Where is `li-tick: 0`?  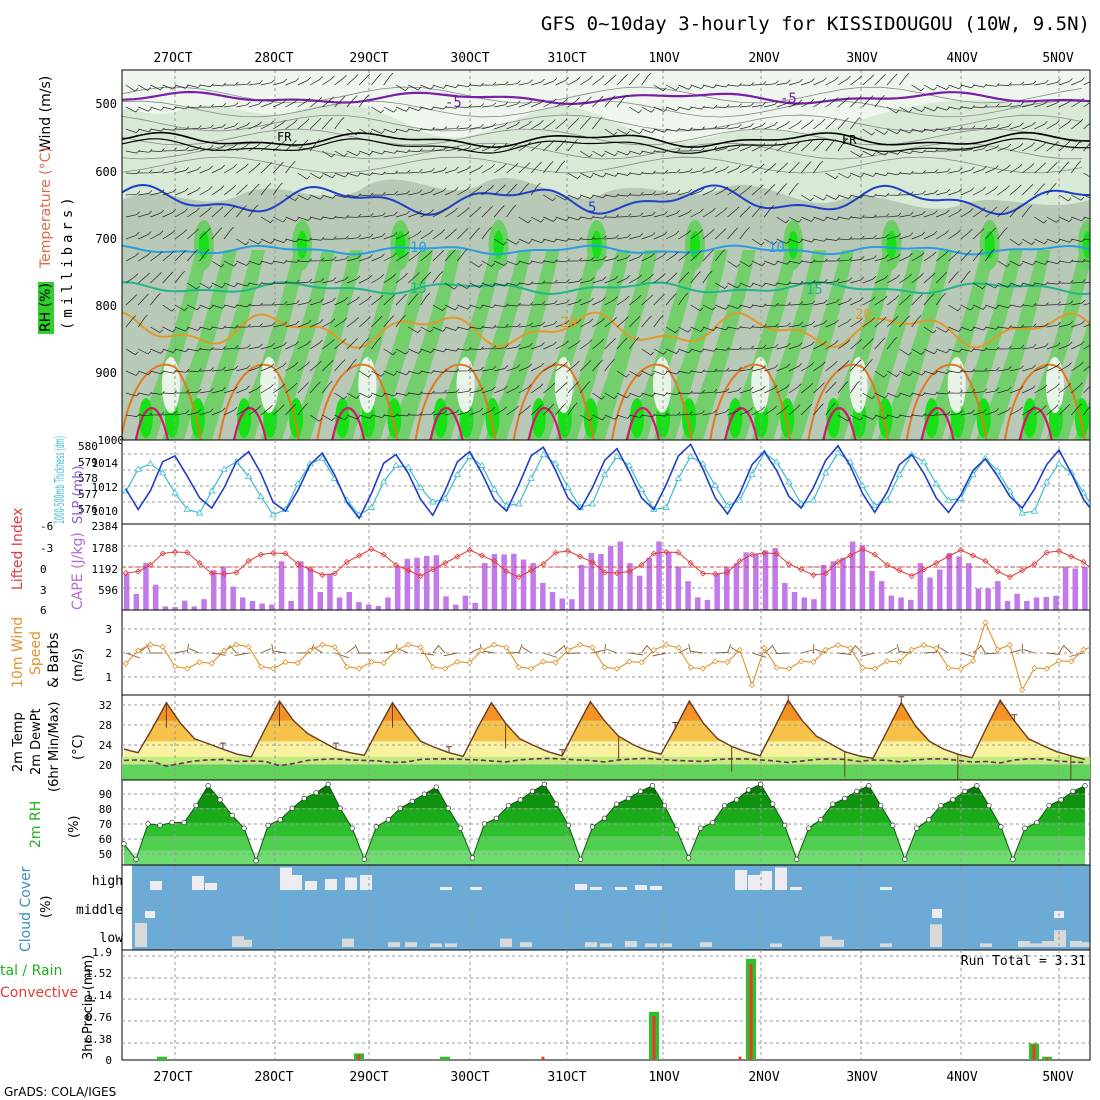
li-tick: 0 is located at coordinates (43, 569).